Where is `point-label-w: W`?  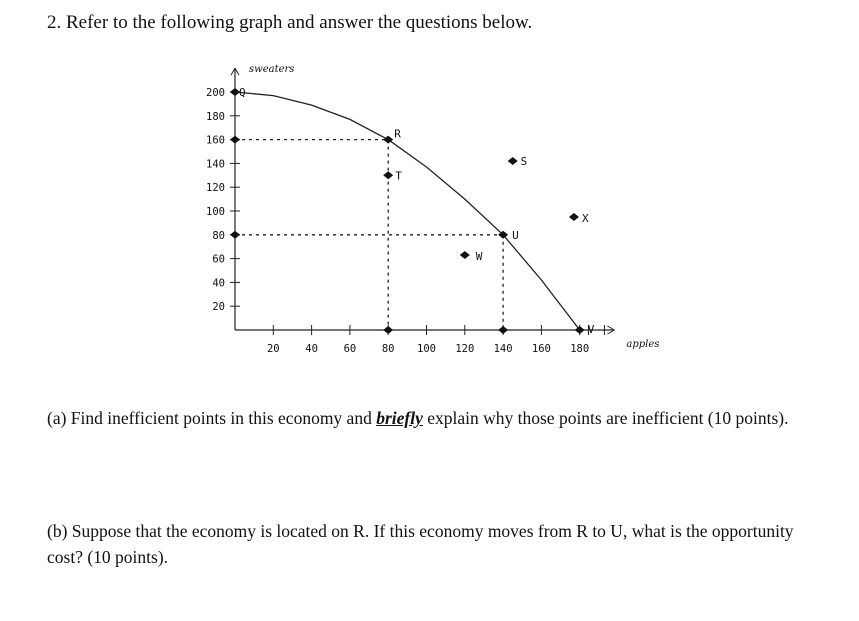 point-label-w: W is located at coordinates (479, 256).